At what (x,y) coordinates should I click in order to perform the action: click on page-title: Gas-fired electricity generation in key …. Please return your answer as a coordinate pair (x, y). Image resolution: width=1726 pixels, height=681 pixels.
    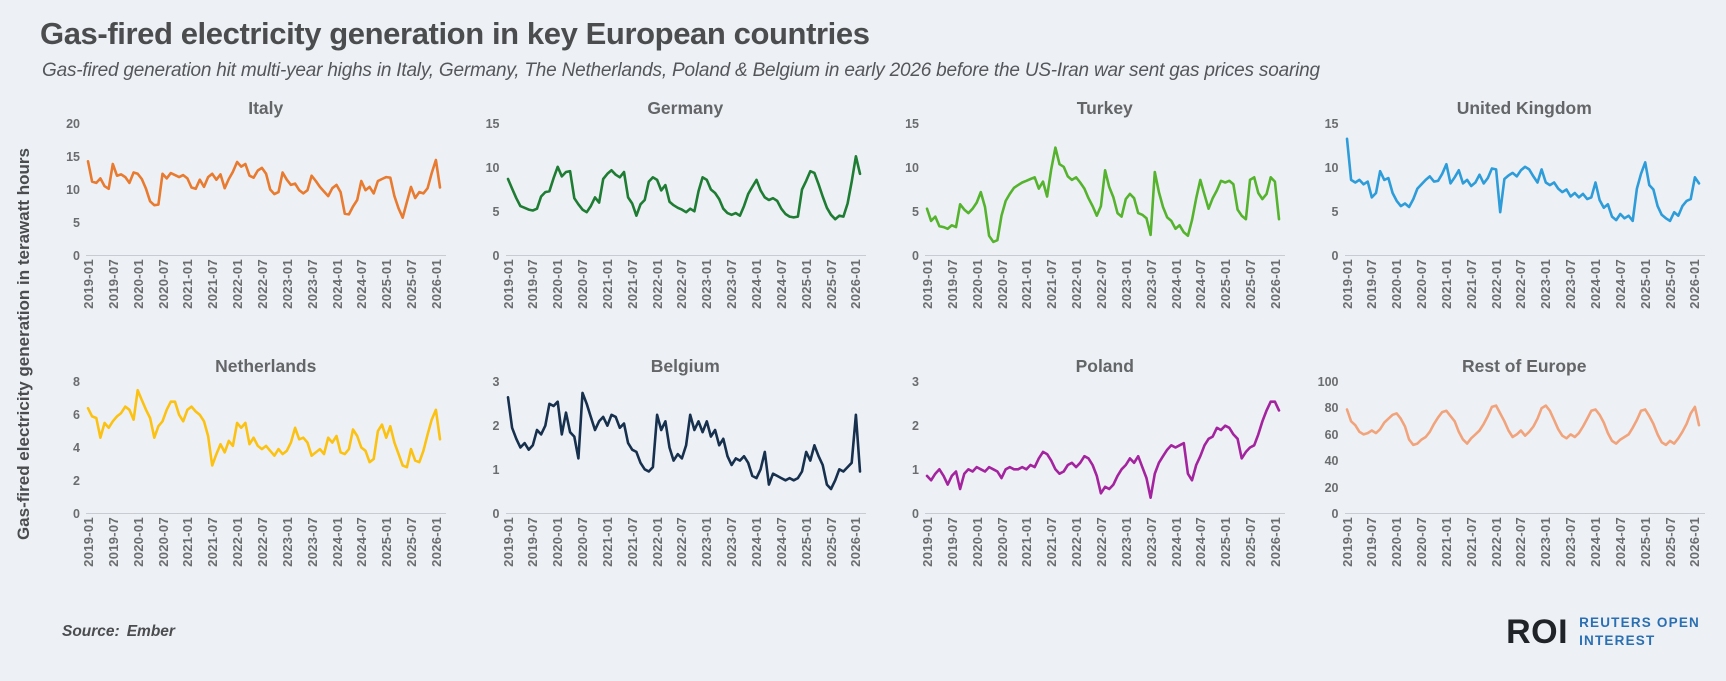
    Looking at the image, I should click on (455, 33).